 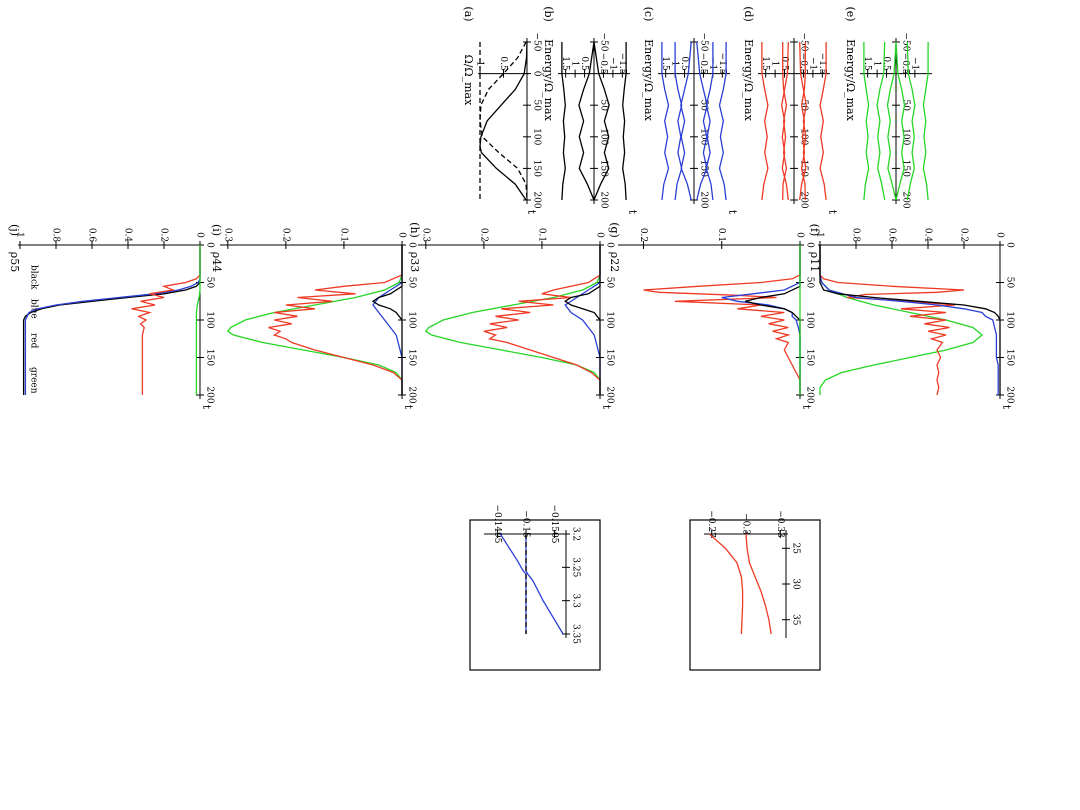 I want to click on panel-h: 0 50 100 150 200 0 0.1 0.2 0.3(h) ρ33 t, so click(x=511, y=316).